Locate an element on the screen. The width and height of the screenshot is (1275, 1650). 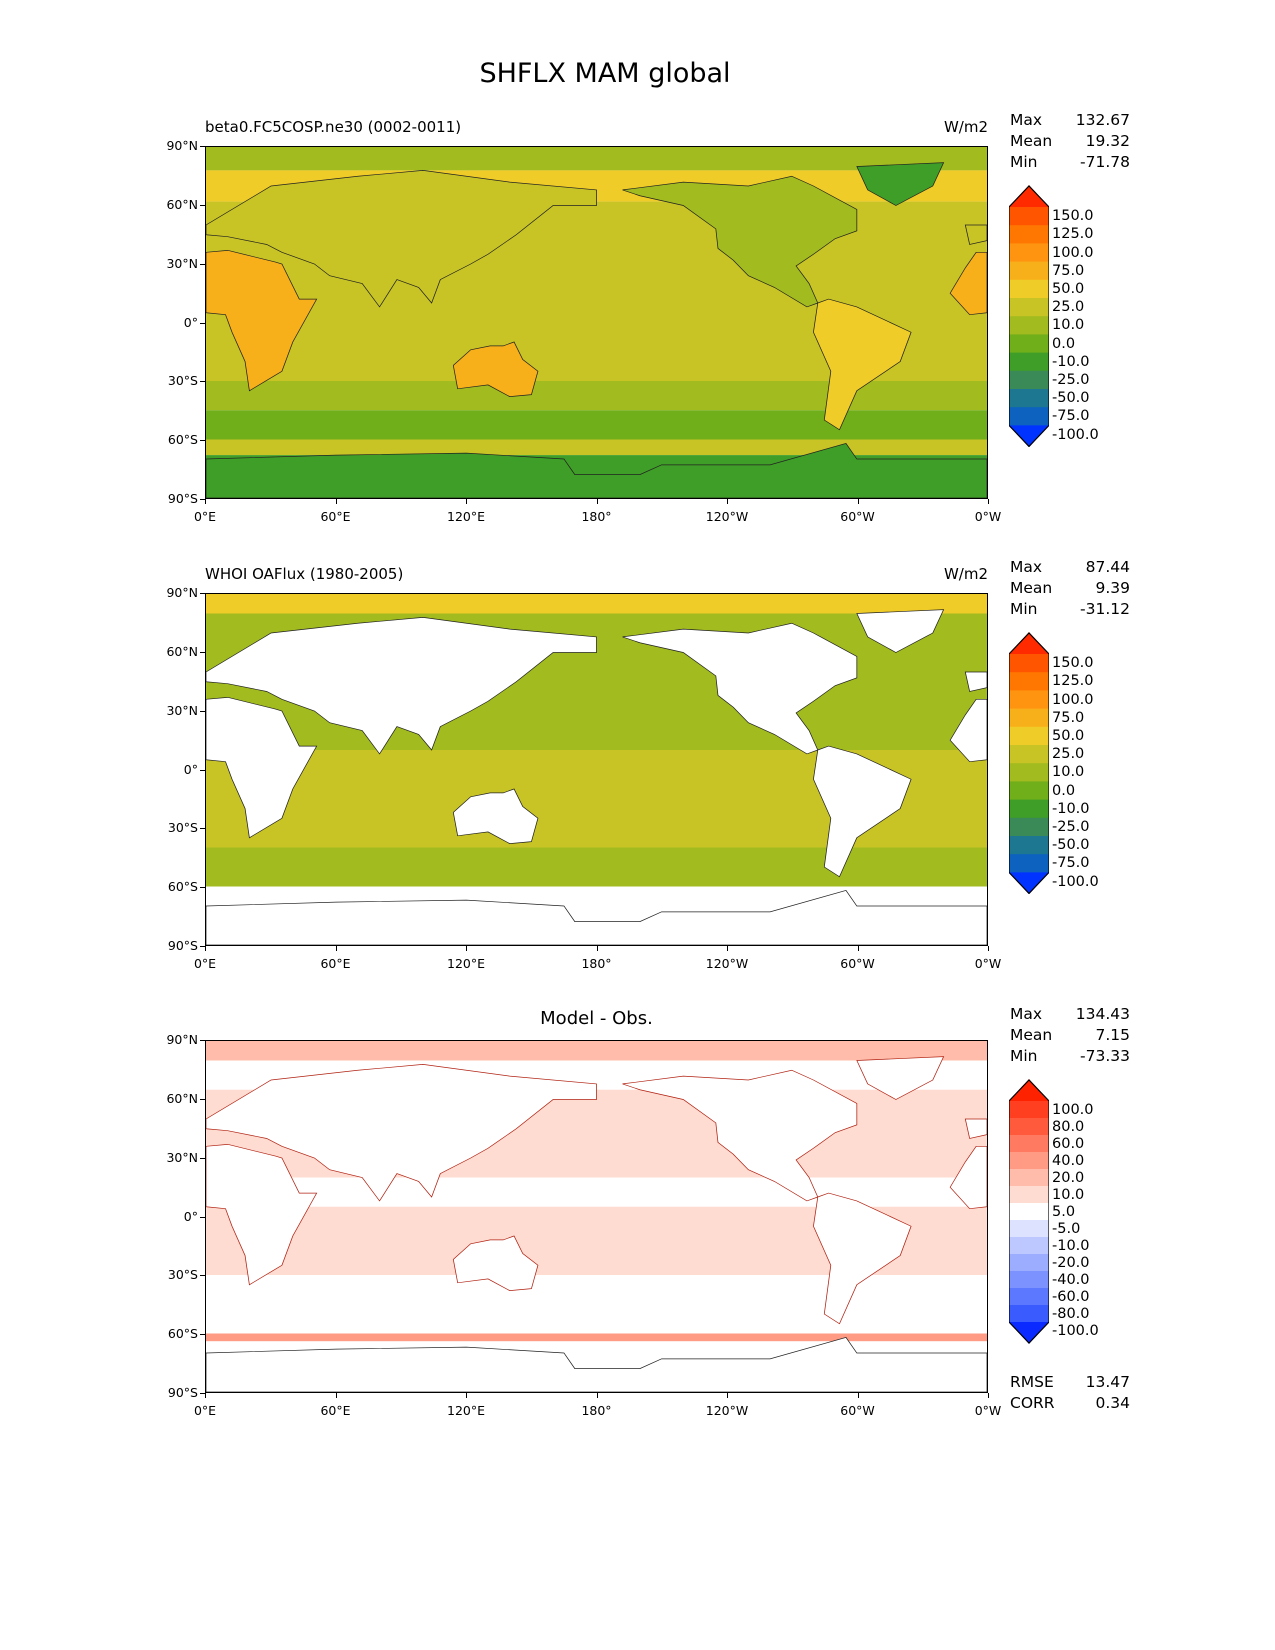
coastline-africaW is located at coordinates (968, 730).